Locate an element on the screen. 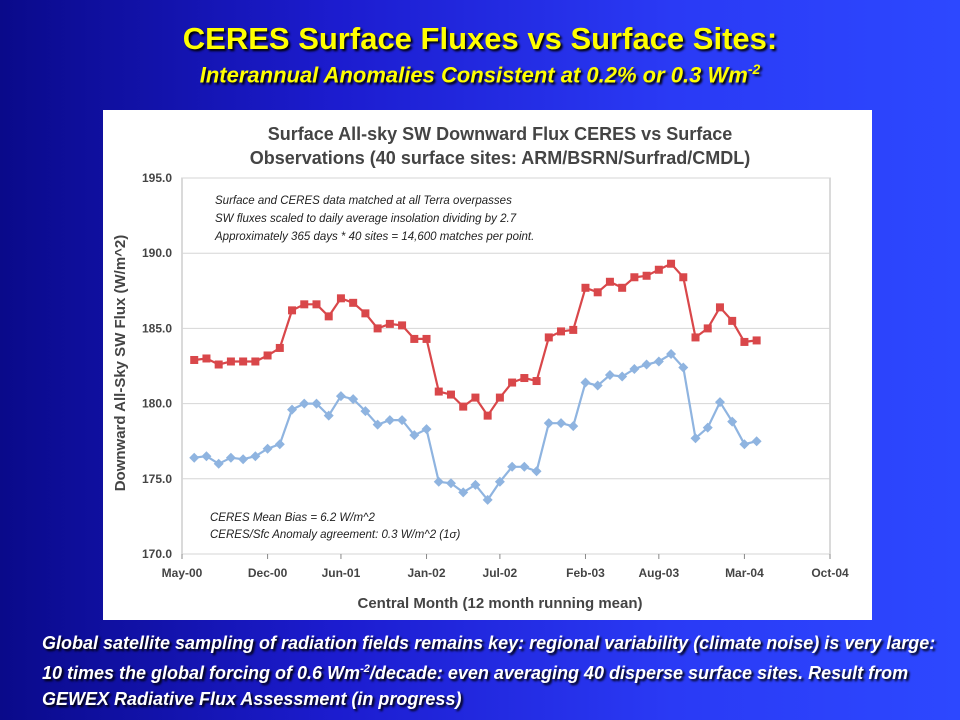 The image size is (960, 720). x-tick-label: Jun-01 is located at coordinates (341, 573).